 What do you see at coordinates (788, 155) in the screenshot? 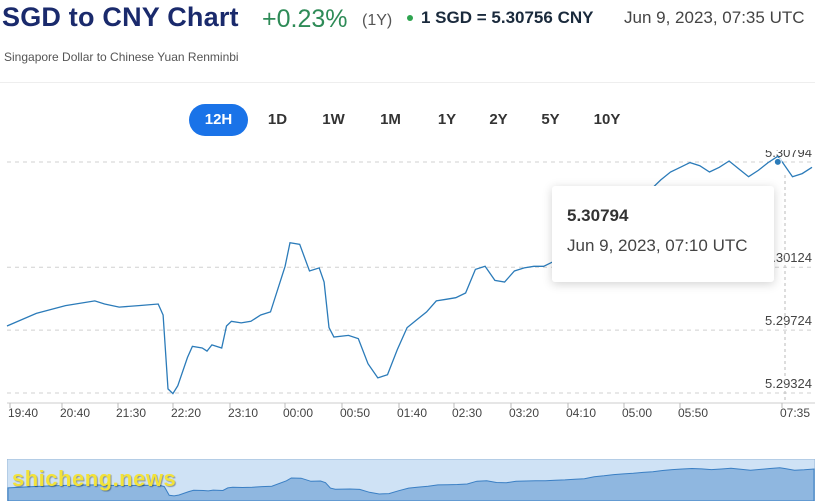
I see `y-tick-label: 5.30794` at bounding box center [788, 155].